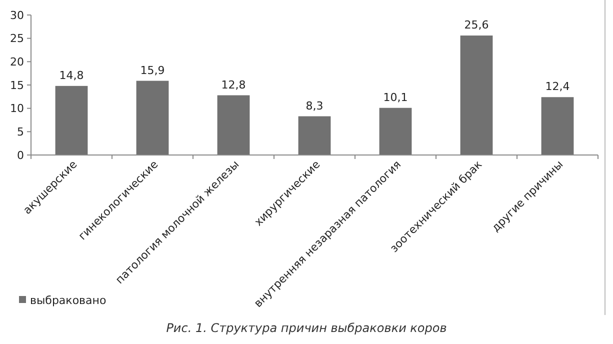  Describe the element at coordinates (20, 155) in the screenshot. I see `y-tick-label: 0` at that location.